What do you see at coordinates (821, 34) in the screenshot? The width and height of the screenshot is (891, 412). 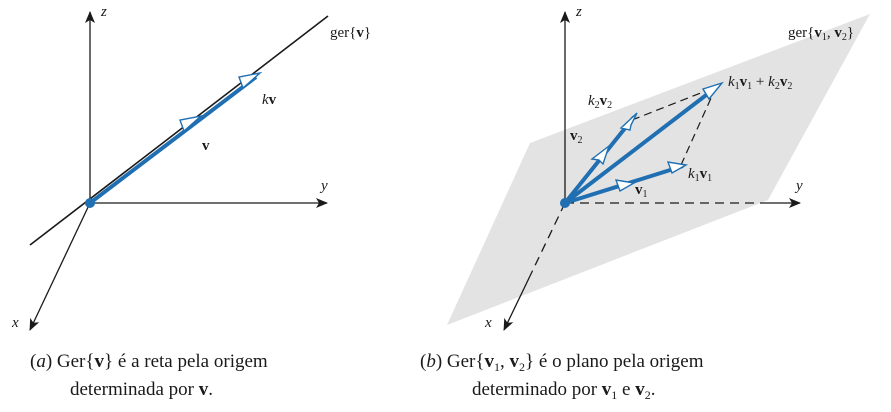 I see `span-v1-v2-label: ger{v1, v2}` at bounding box center [821, 34].